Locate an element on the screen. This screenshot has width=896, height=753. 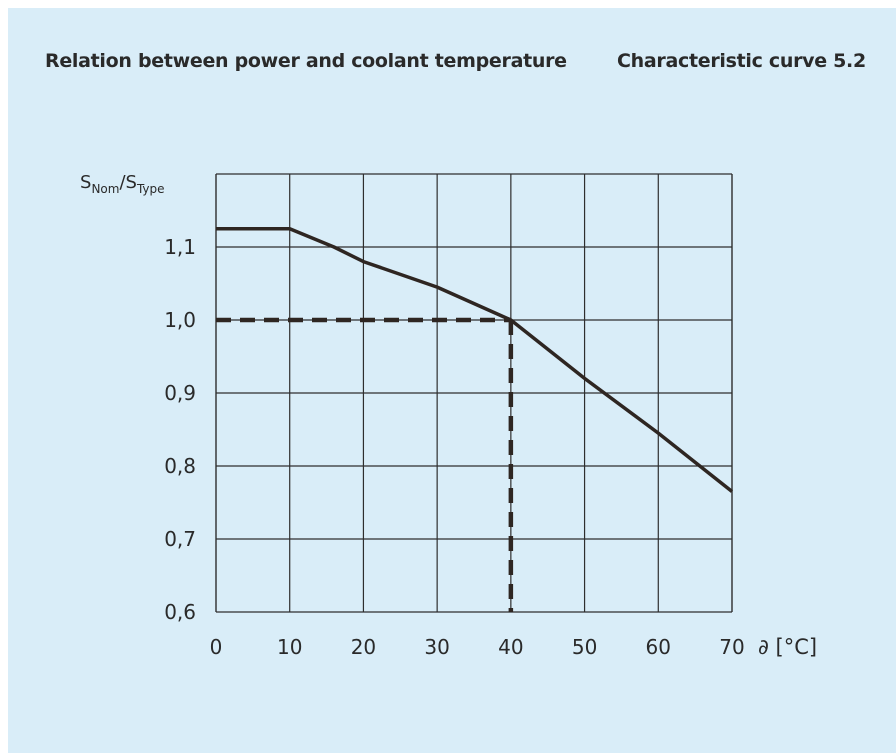
x-tick-labels: 0 10 20 30 40 50 60 70 is located at coordinates (477, 647).